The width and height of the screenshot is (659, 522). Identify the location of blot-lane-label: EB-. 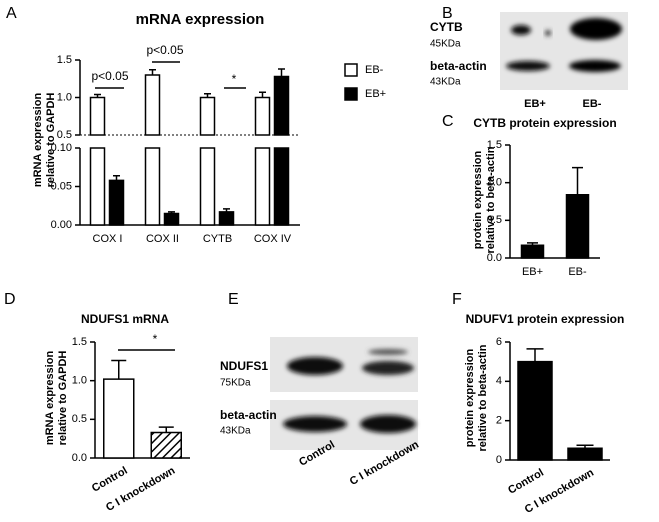
(592, 104).